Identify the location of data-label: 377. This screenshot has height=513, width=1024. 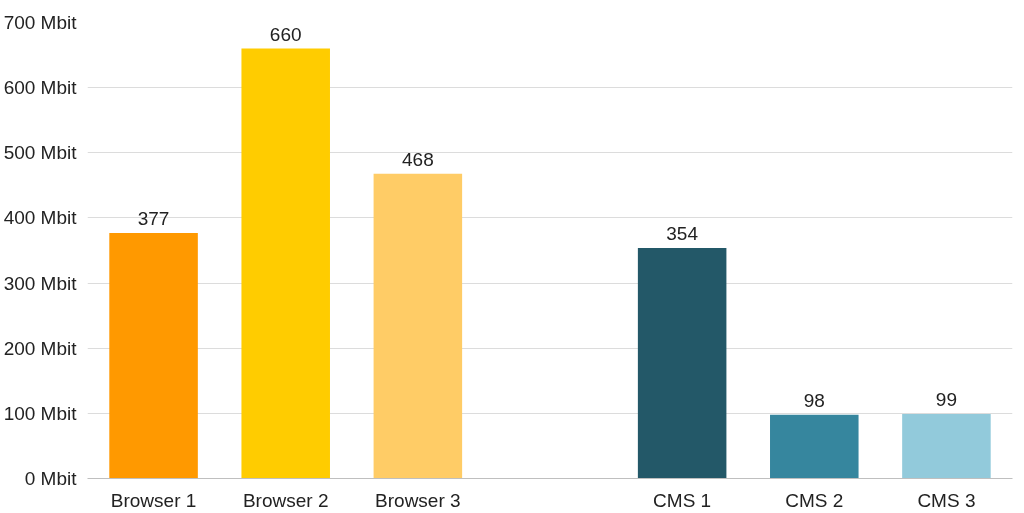
(153, 218).